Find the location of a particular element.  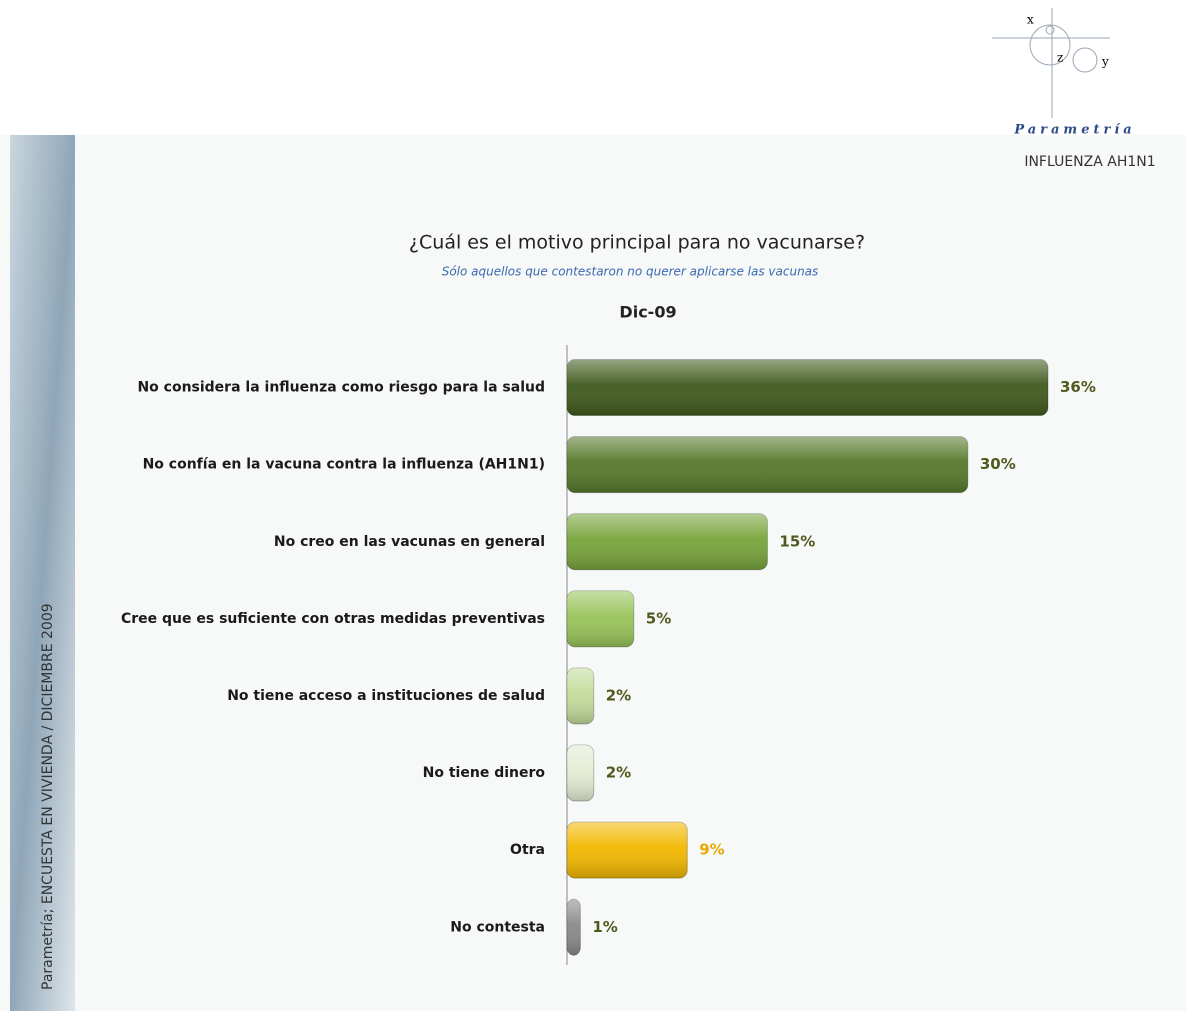

category-label: No tiene acceso a instituciones de salud is located at coordinates (386, 696).